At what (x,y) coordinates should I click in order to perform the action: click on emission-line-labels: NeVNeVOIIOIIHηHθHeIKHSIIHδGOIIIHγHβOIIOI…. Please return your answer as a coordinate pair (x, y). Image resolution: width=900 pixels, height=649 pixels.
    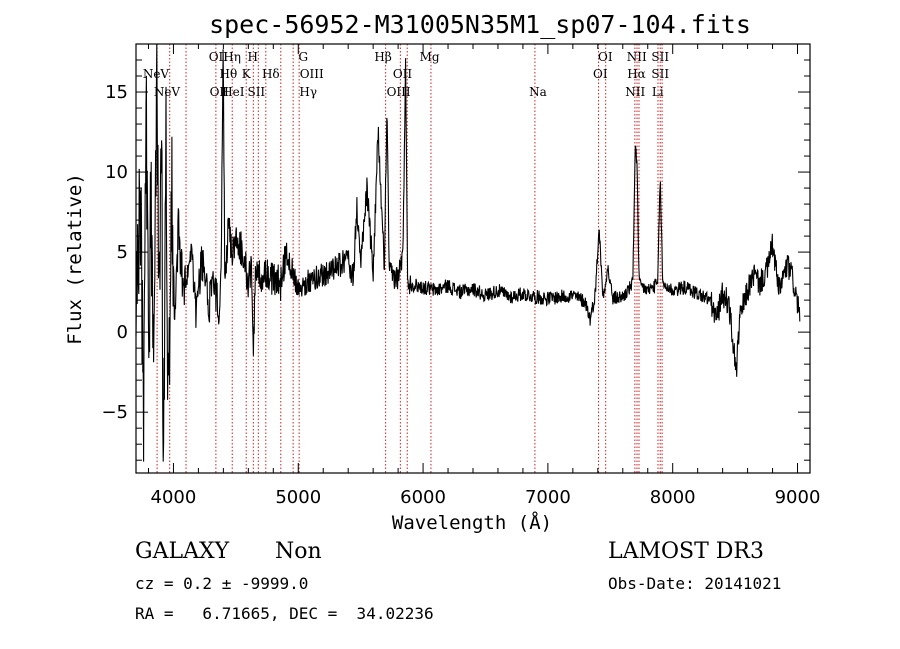
    Looking at the image, I should click on (406, 74).